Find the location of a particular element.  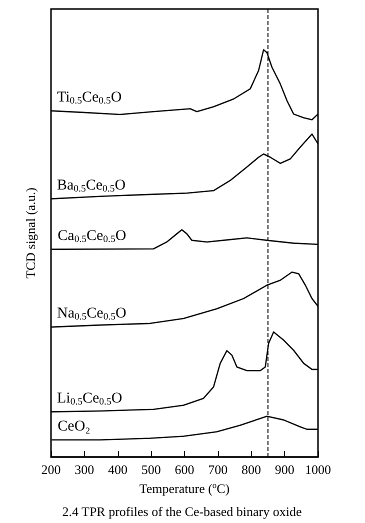

x-tick-label: 600 is located at coordinates (184, 469).